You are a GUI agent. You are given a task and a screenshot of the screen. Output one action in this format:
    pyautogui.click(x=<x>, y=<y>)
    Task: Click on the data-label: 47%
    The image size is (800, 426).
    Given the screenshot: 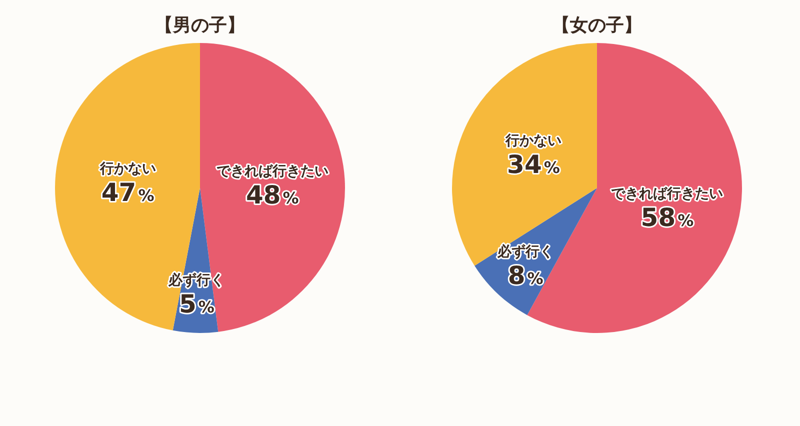 What is the action you would take?
    pyautogui.click(x=127, y=193)
    